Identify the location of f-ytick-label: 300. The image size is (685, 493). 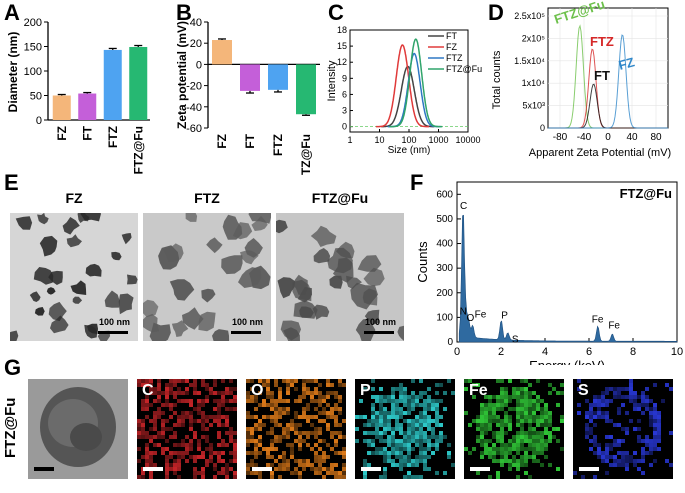
(444, 268).